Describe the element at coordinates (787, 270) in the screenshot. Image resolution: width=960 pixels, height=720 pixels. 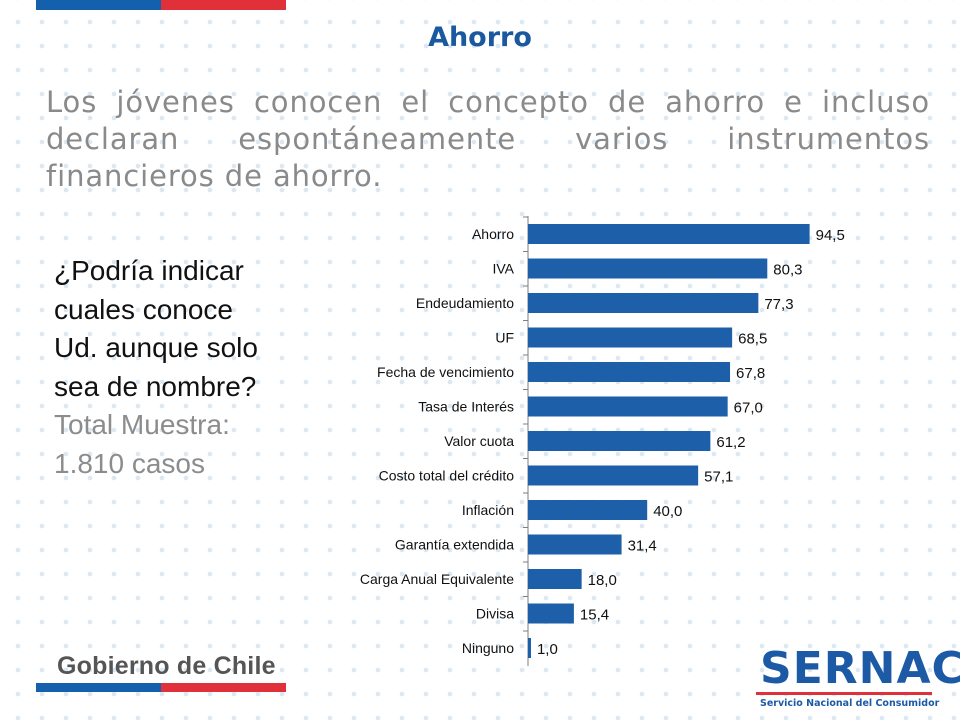
I see `data-label: 80,3` at that location.